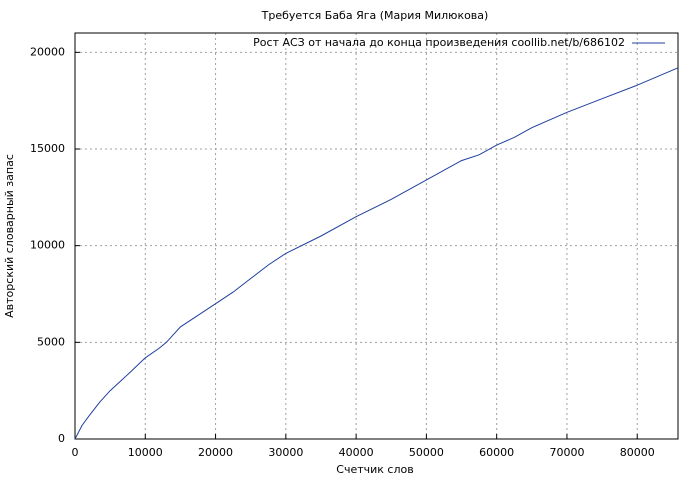 The image size is (700, 484). I want to click on chart-title: Требуется Баба Яга (Мария Милюкова), so click(375, 15).